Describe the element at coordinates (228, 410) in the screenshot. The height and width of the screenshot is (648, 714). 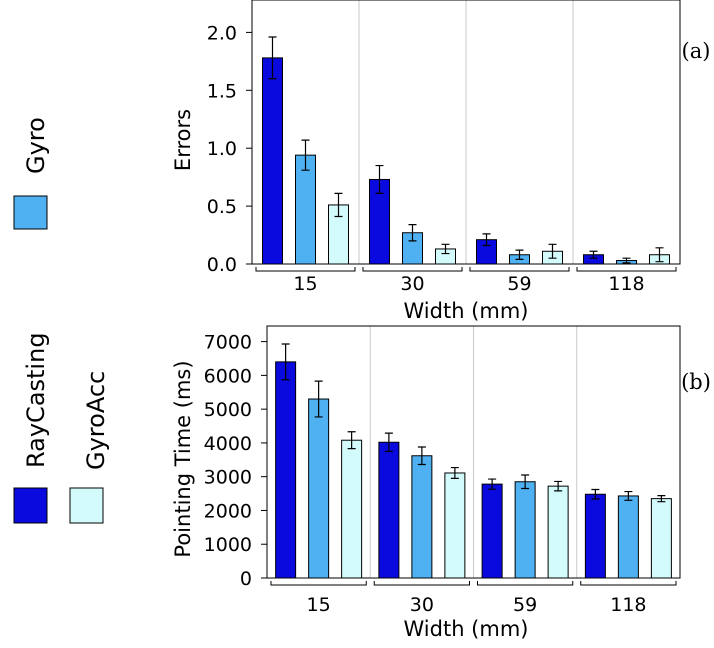
I see `y-tick-label: 5000` at that location.